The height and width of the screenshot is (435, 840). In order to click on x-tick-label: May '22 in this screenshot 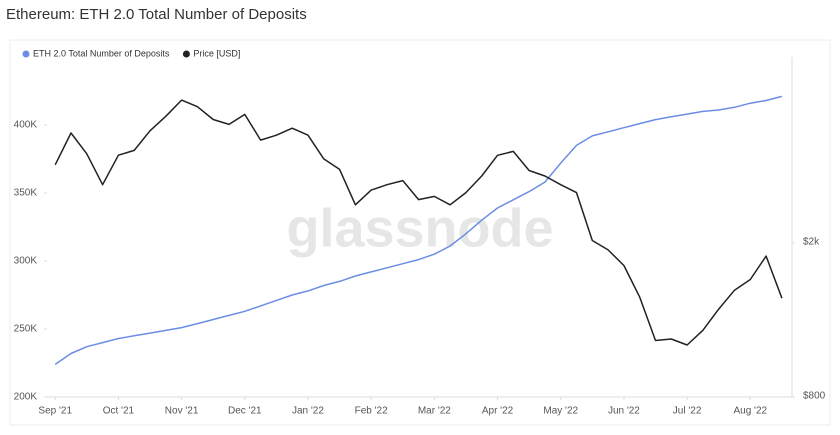, I will do `click(560, 411)`.